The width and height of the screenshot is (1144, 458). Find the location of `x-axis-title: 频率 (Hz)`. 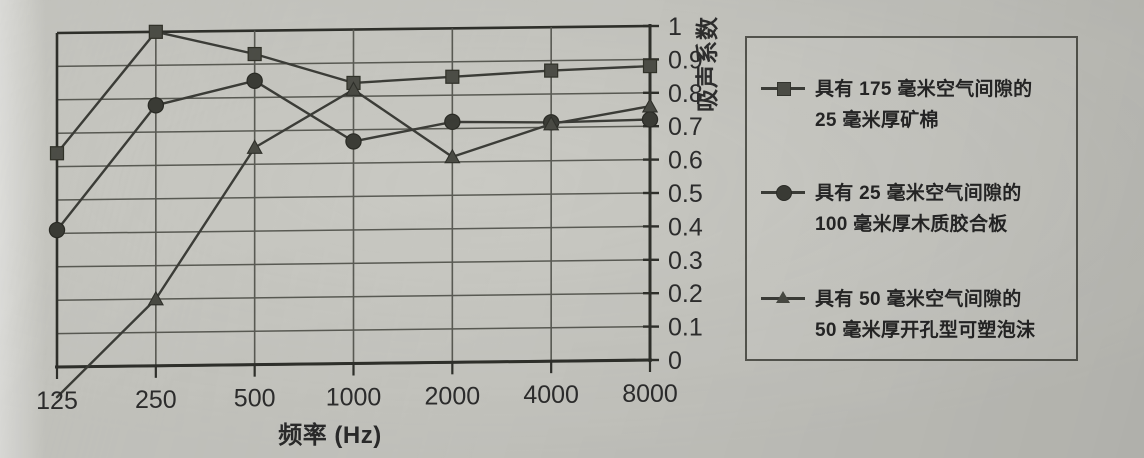

x-axis-title: 频率 (Hz) is located at coordinates (330, 435).